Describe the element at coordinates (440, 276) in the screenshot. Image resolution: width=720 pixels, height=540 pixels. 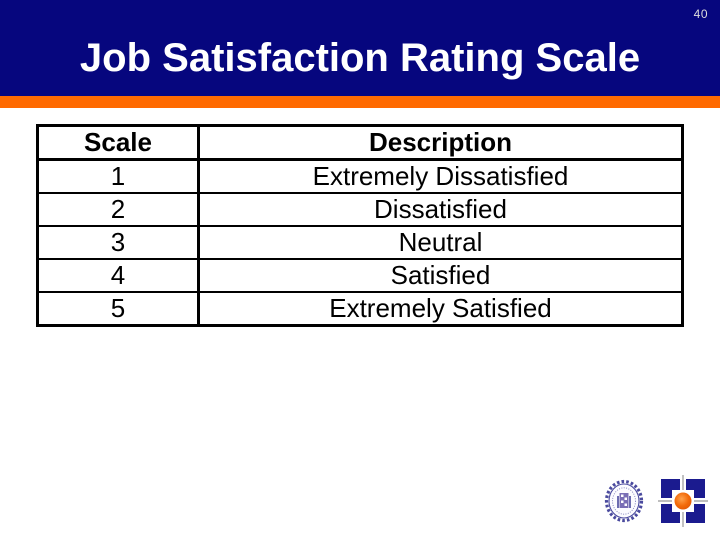
I see `description-value: Satisfied` at that location.